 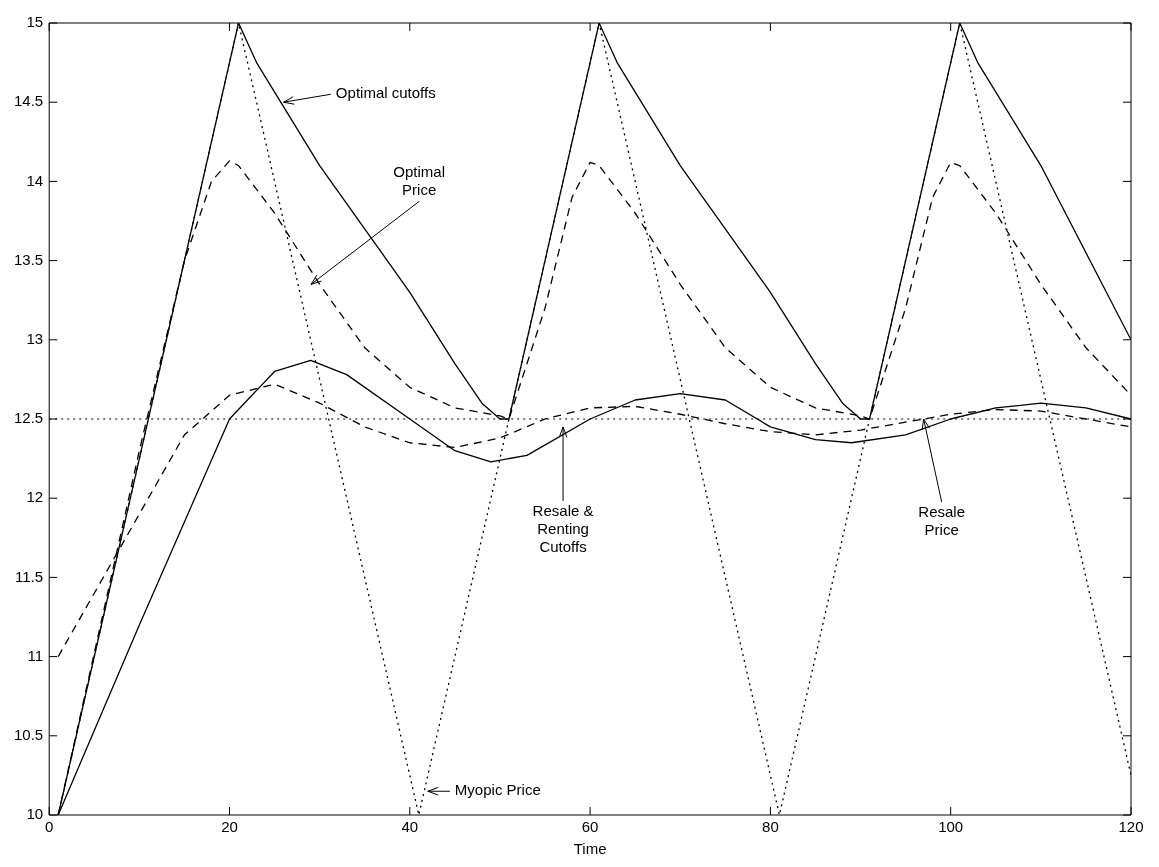 What do you see at coordinates (590, 849) in the screenshot?
I see `x-axis-title: Time` at bounding box center [590, 849].